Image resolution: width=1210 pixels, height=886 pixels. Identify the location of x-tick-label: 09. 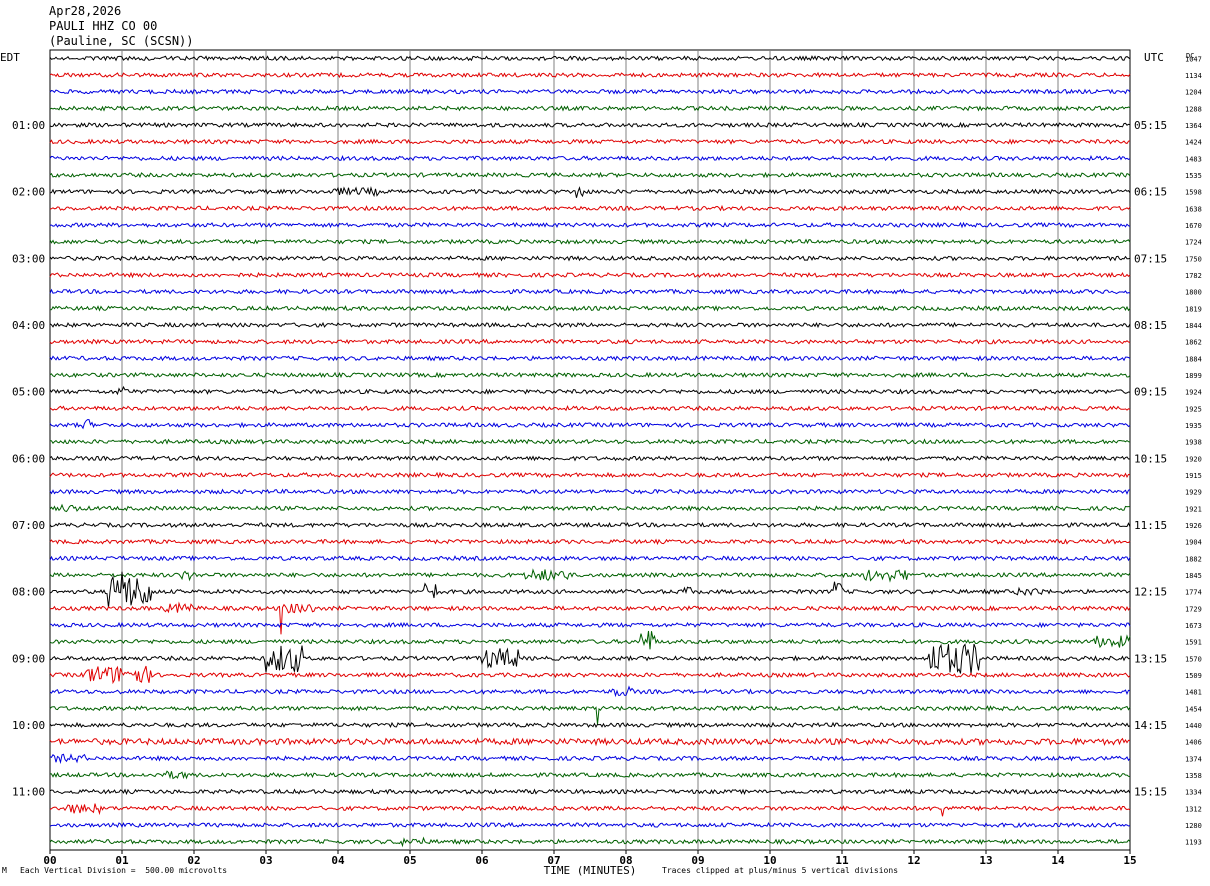
(697, 860).